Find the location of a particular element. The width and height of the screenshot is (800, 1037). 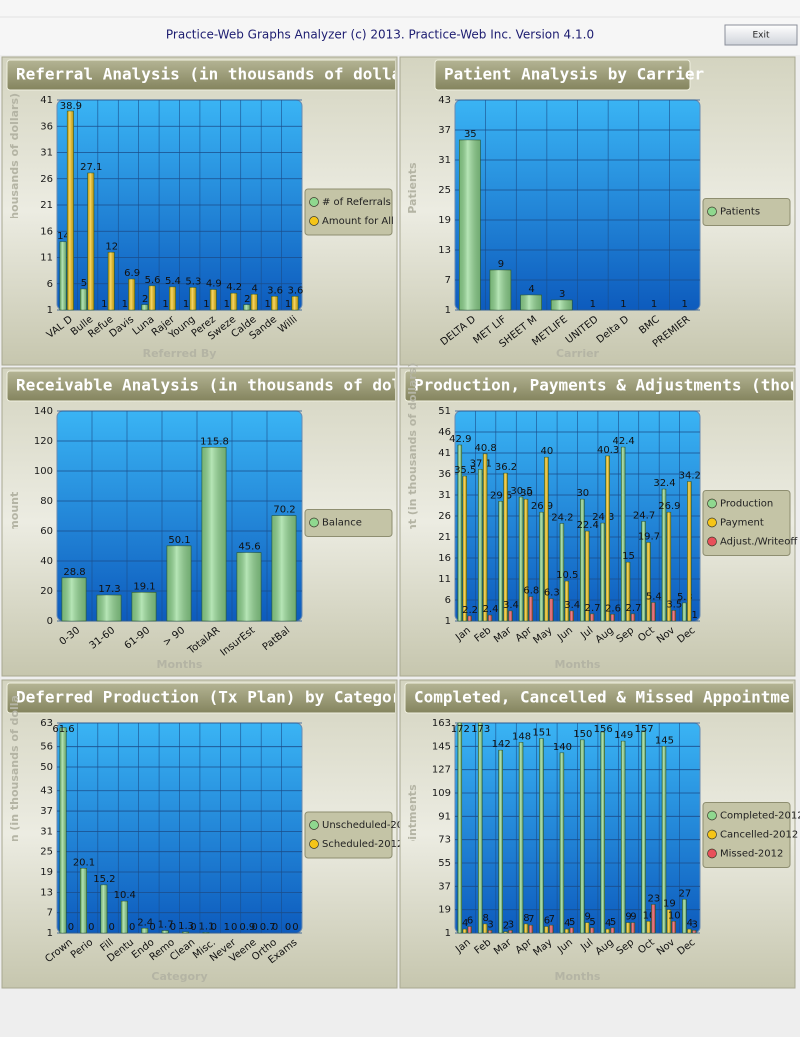

y-tick-label: 56 is located at coordinates (46, 747).